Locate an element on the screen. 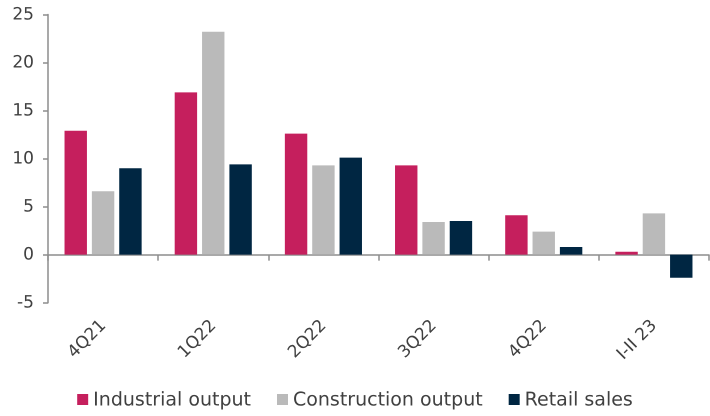  y-tick-label: -5 is located at coordinates (25, 302).